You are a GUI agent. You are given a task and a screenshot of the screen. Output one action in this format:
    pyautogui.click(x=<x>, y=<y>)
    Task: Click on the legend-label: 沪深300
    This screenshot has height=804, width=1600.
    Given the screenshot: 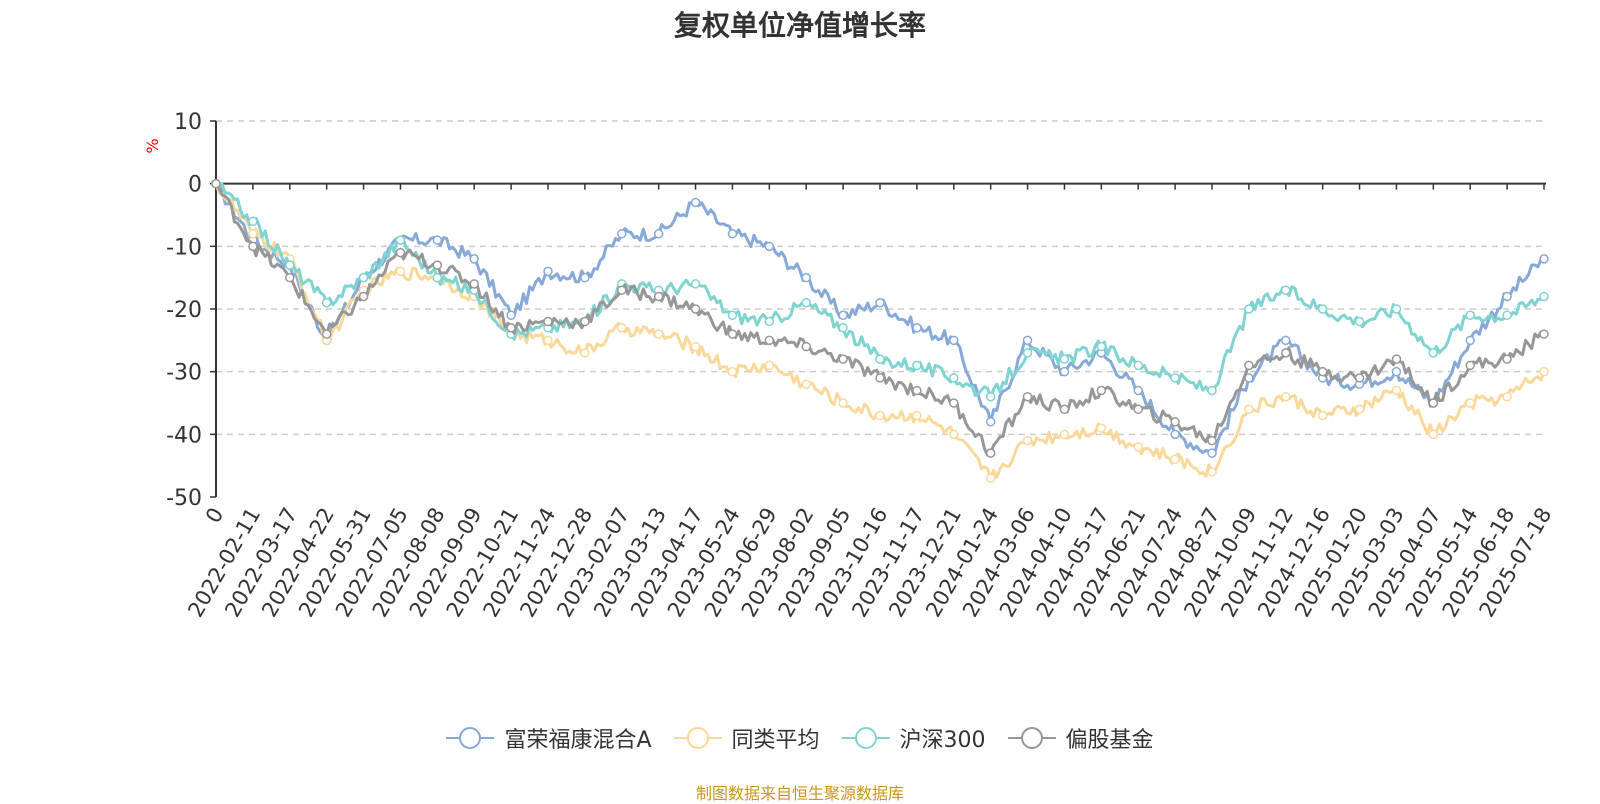 What is the action you would take?
    pyautogui.click(x=942, y=740)
    